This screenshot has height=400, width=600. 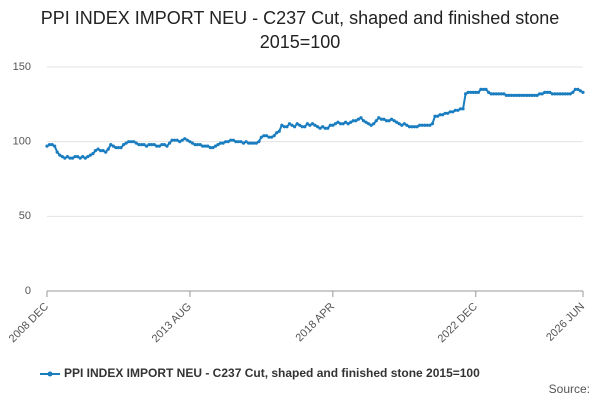 What do you see at coordinates (316, 323) in the screenshot?
I see `x-tick-label: 2018 APR` at bounding box center [316, 323].